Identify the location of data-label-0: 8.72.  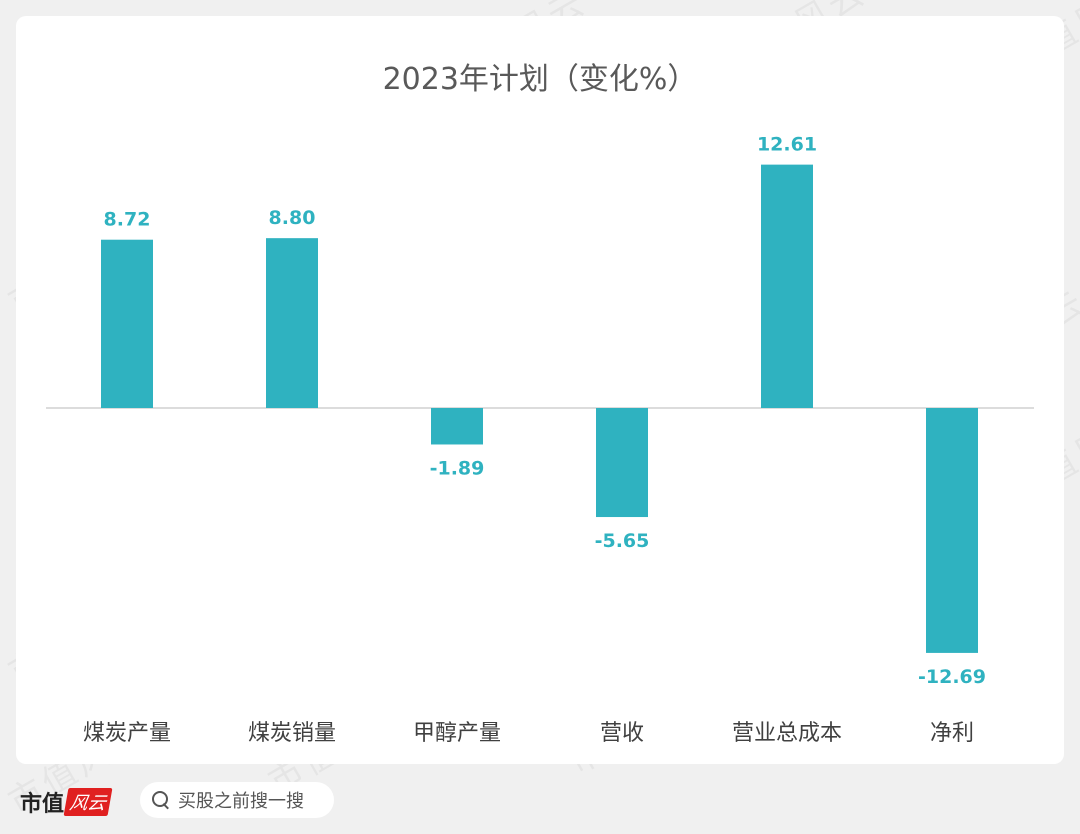
(127, 220).